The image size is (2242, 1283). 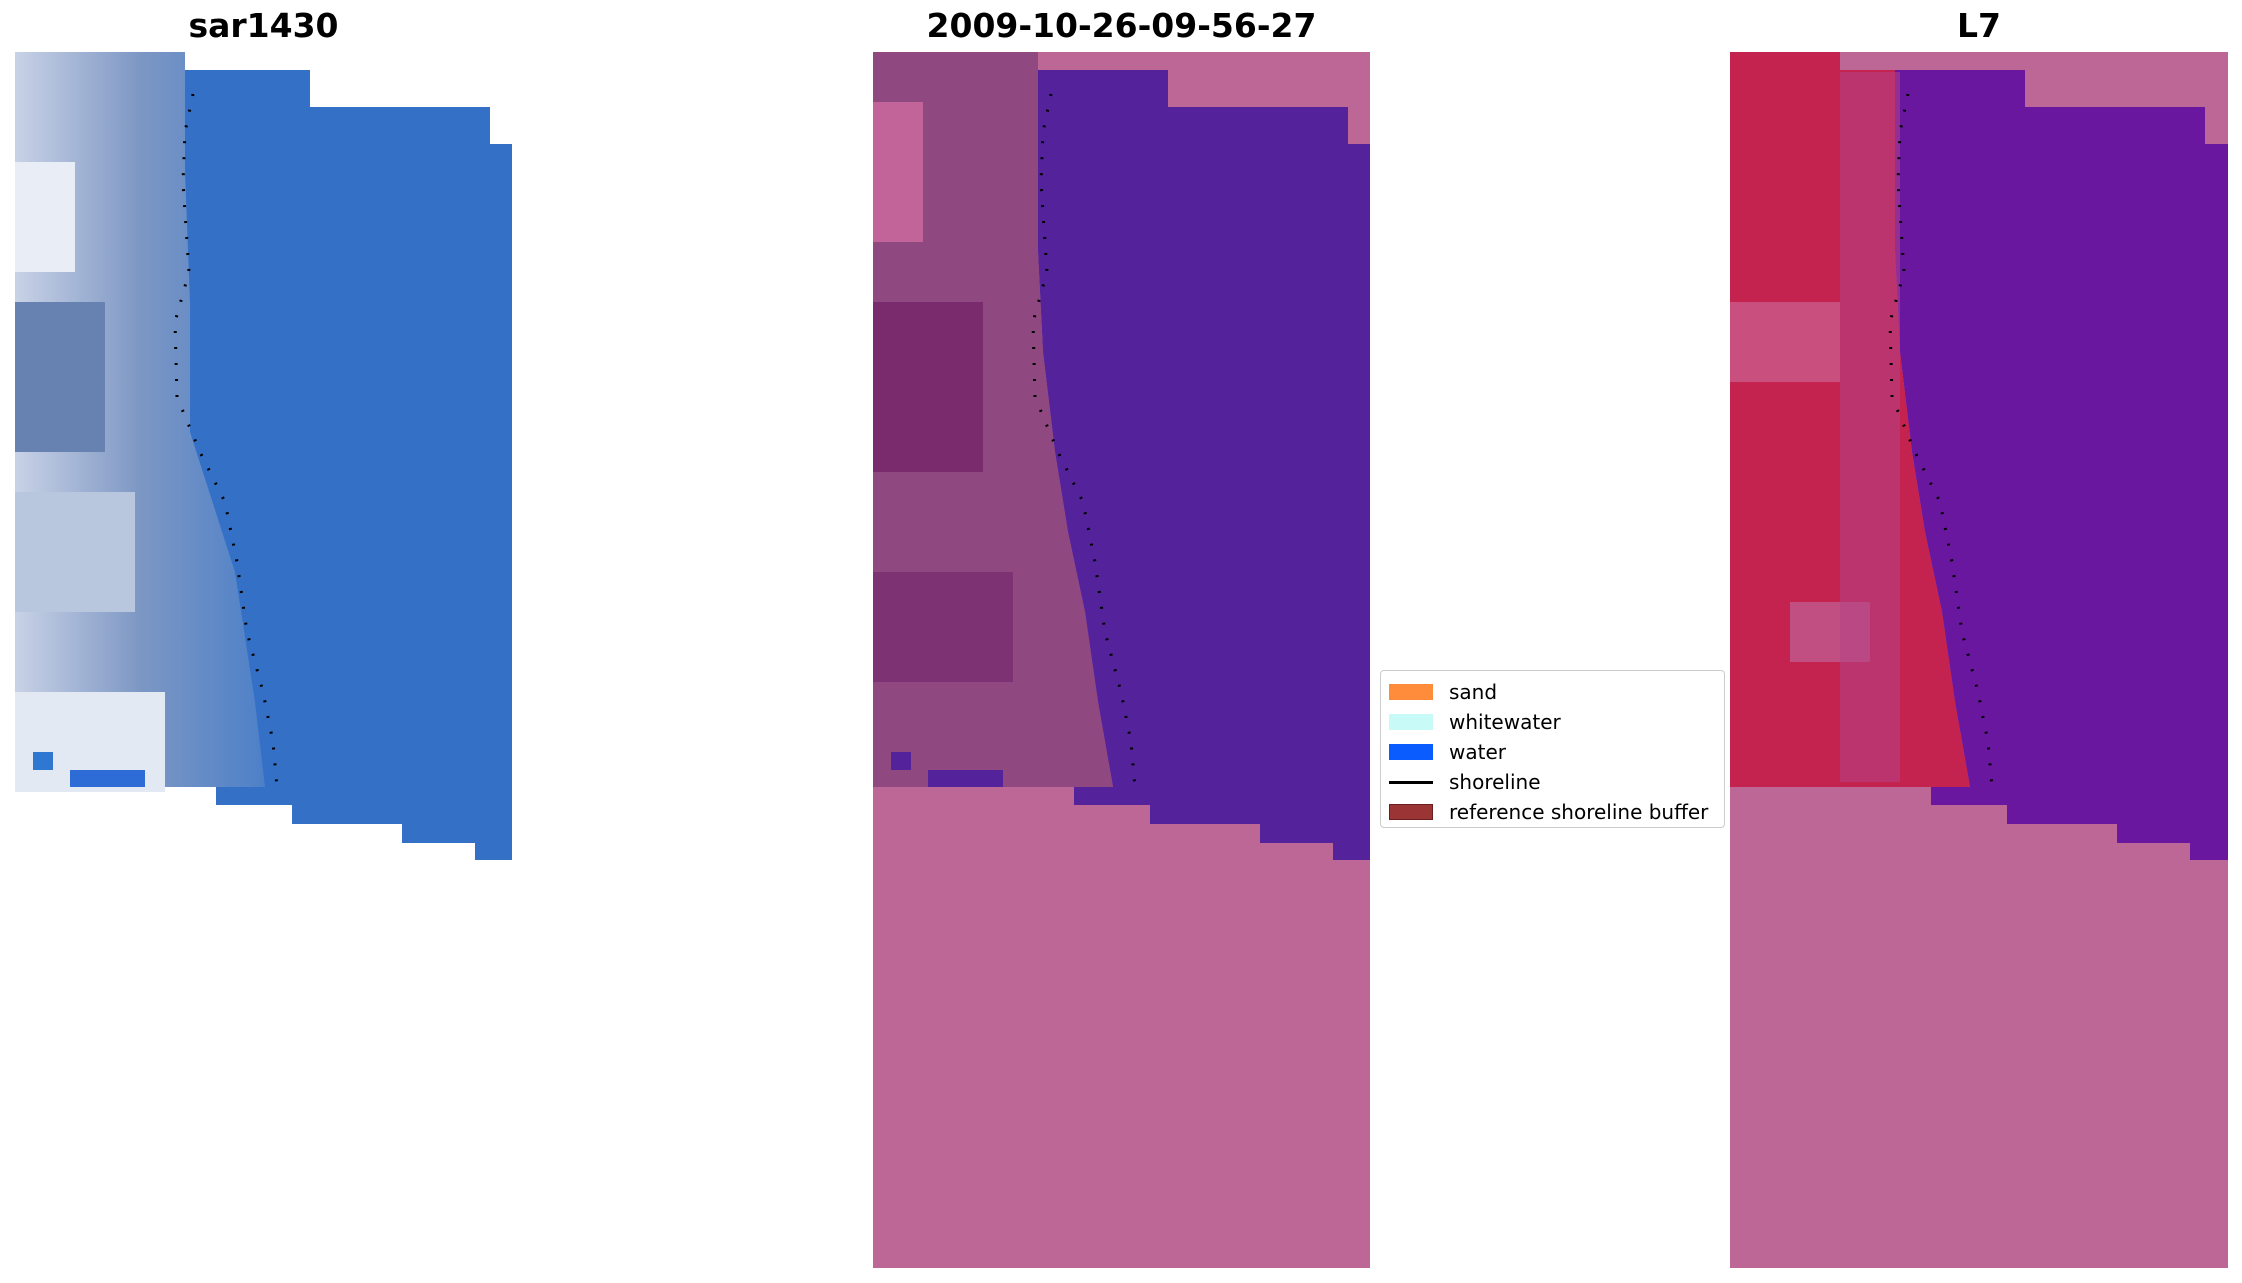 What do you see at coordinates (1552, 752) in the screenshot?
I see `legend-item-water: water` at bounding box center [1552, 752].